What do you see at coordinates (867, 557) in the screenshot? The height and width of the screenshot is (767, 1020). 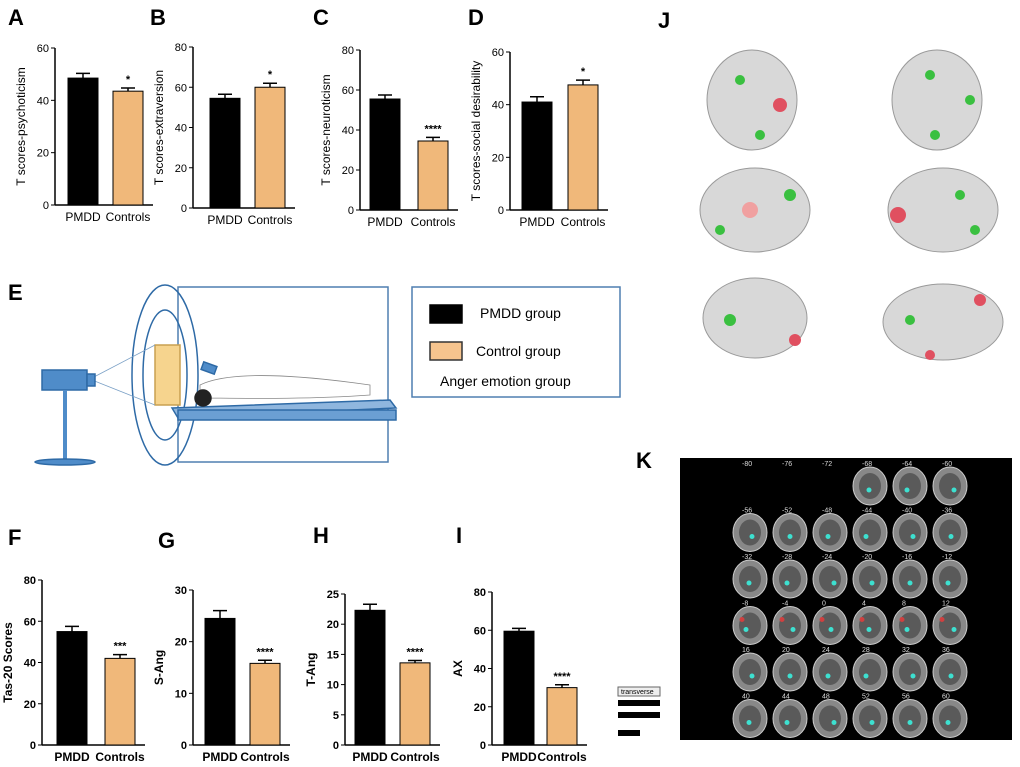 I see `slice-label: -20` at bounding box center [867, 557].